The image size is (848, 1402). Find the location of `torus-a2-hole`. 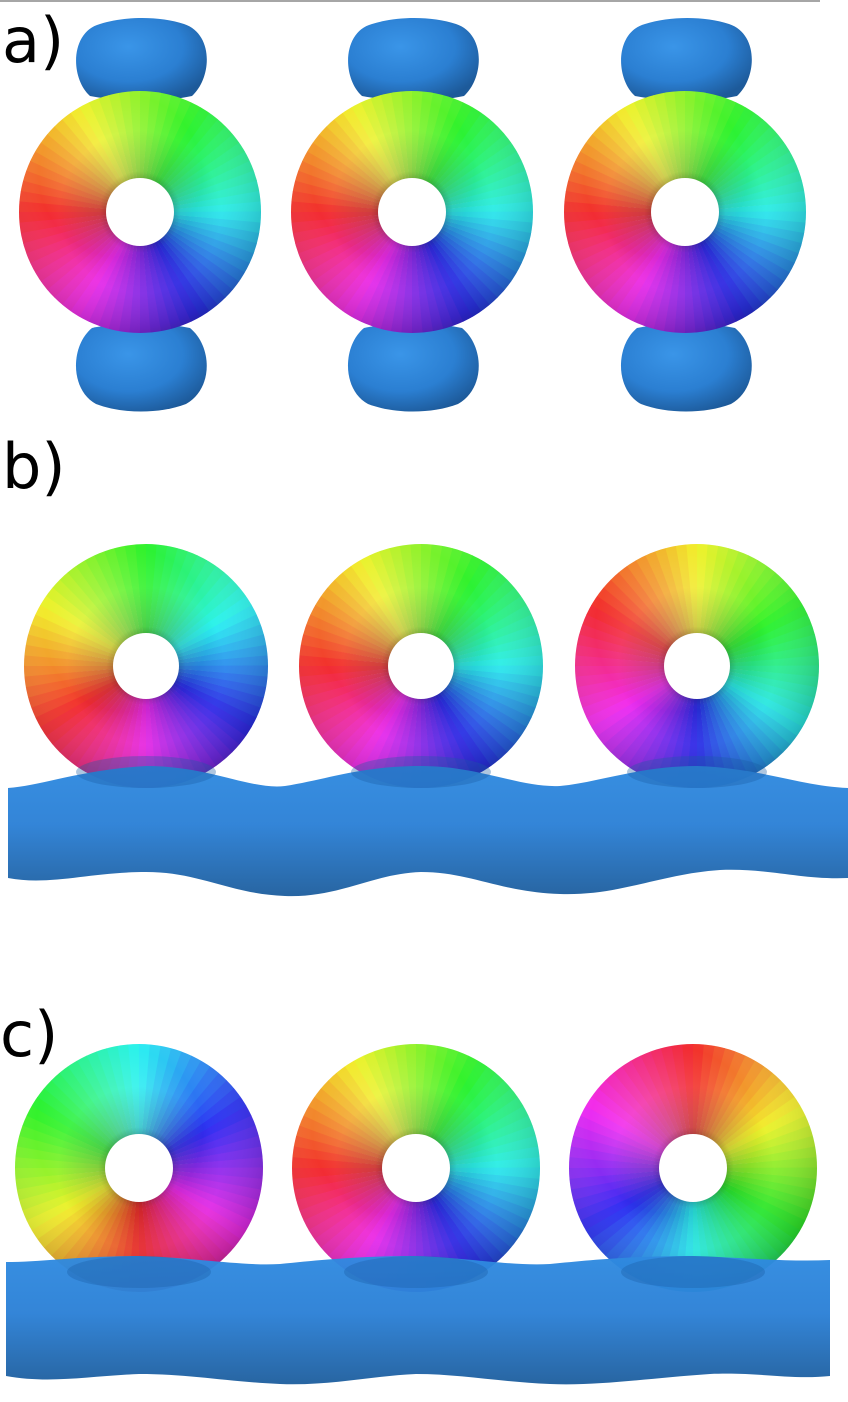

torus-a2-hole is located at coordinates (412, 212).